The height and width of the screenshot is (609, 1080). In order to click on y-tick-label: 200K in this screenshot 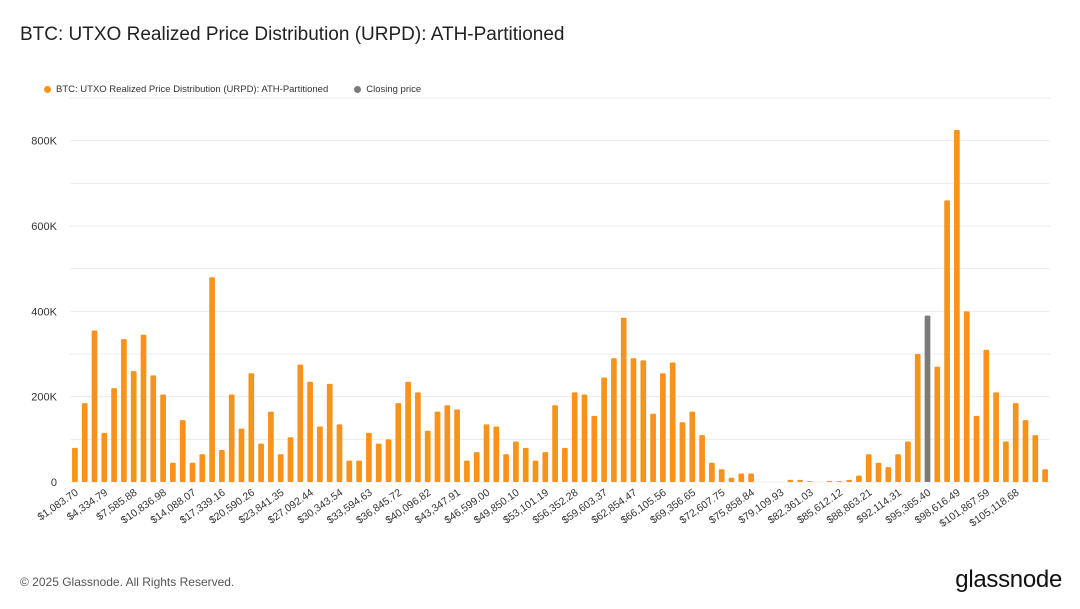, I will do `click(44, 398)`.